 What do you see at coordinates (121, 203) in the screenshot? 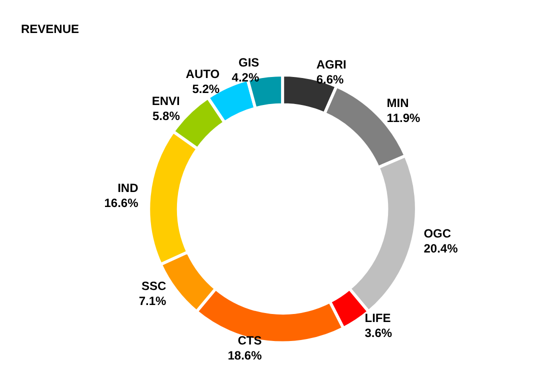
I see `data-label: 16.6%` at bounding box center [121, 203].